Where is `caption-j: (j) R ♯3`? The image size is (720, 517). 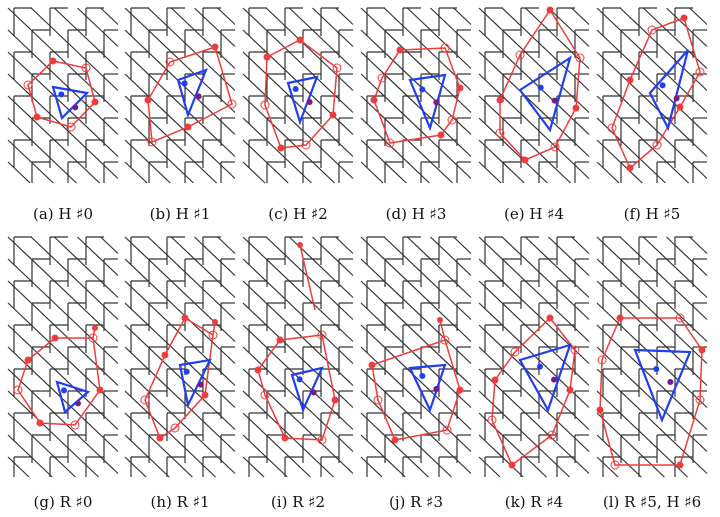
caption-j: (j) R ♯3 is located at coordinates (416, 502).